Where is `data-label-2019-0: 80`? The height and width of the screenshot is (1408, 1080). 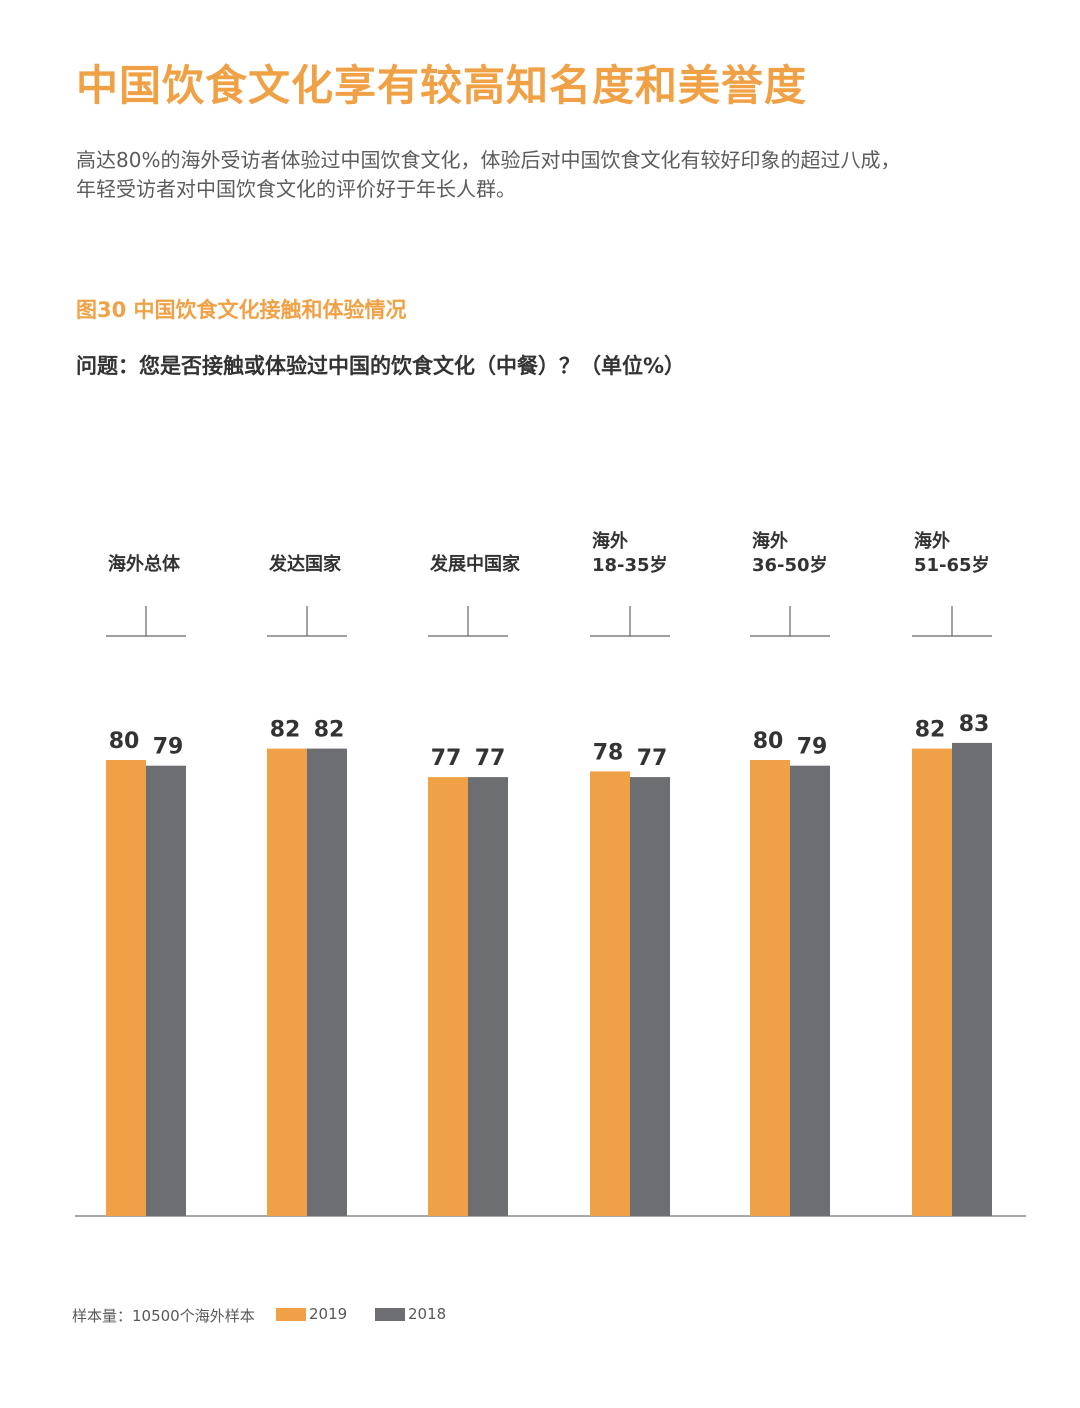
data-label-2019-0: 80 is located at coordinates (124, 741).